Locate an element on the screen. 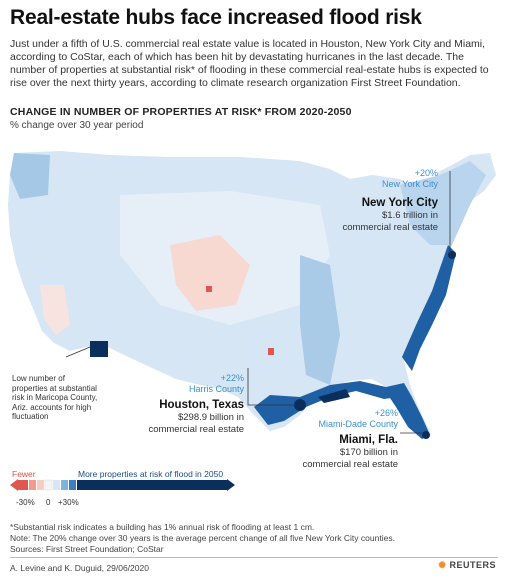 This screenshot has height=580, width=508. nyc-detail-2: commercial real estate is located at coordinates (390, 227).